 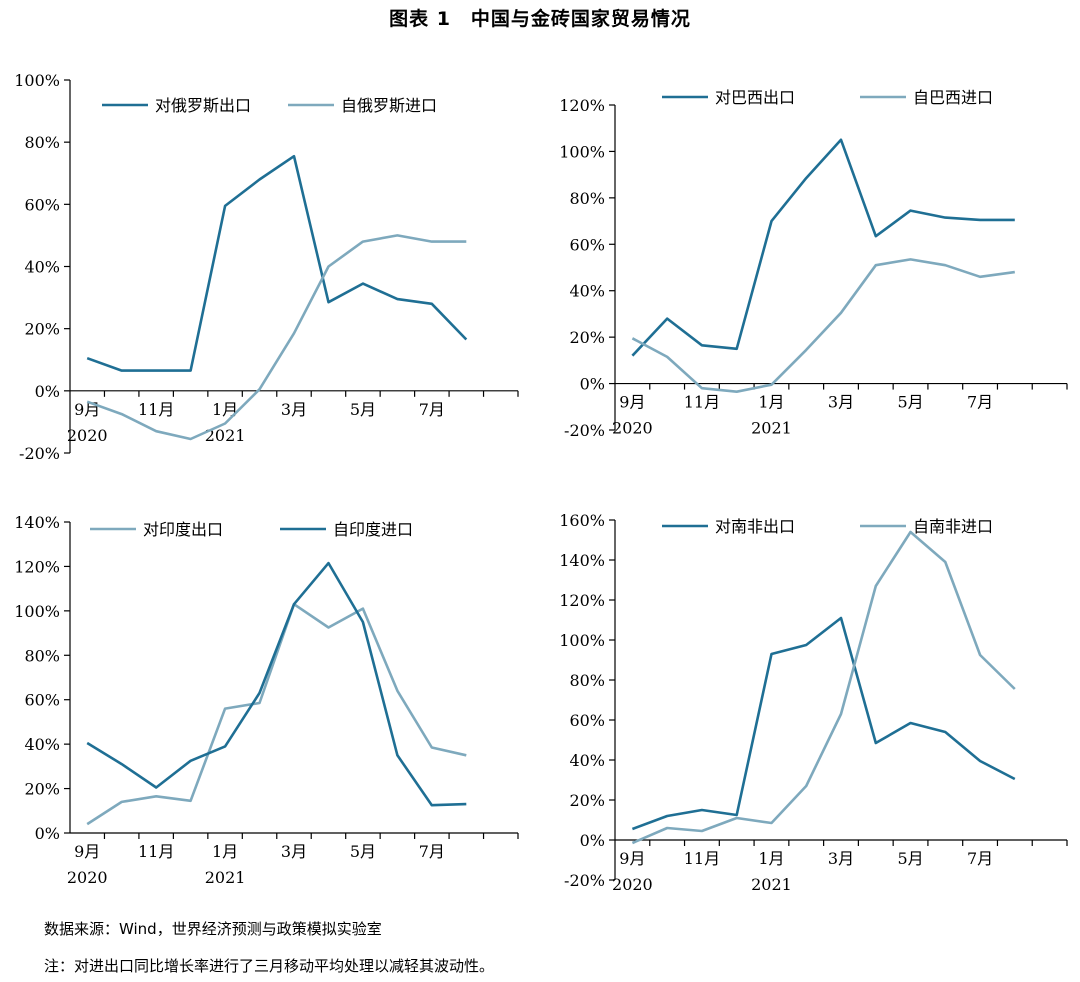 What do you see at coordinates (953, 97) in the screenshot?
I see `legend-label: 自巴西进口` at bounding box center [953, 97].